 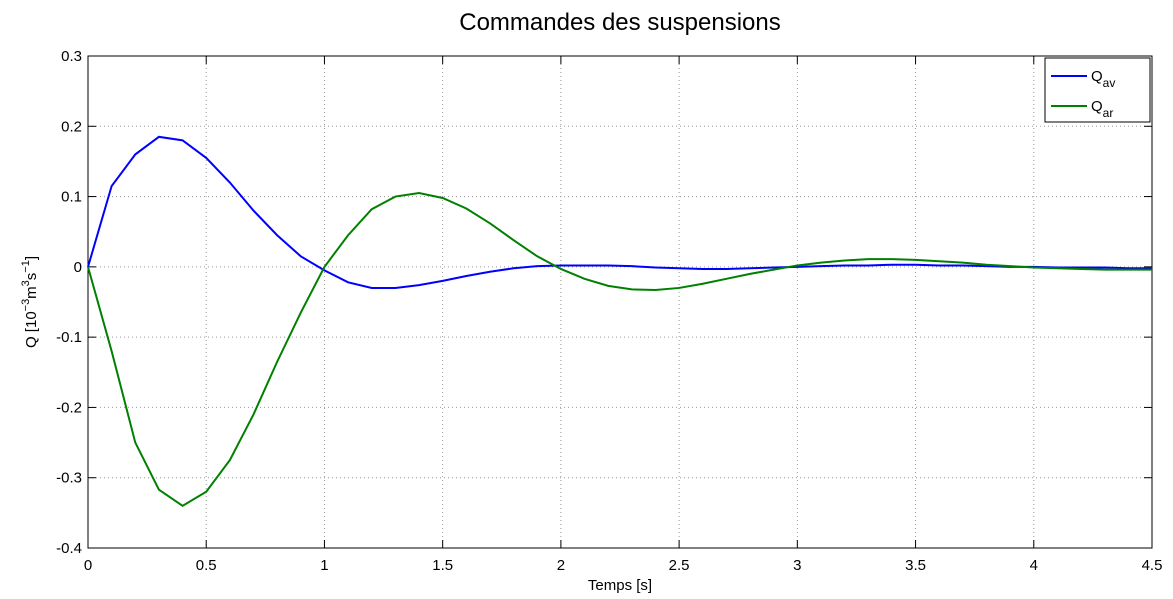 I want to click on x-tick-label: 4, so click(x=1034, y=565).